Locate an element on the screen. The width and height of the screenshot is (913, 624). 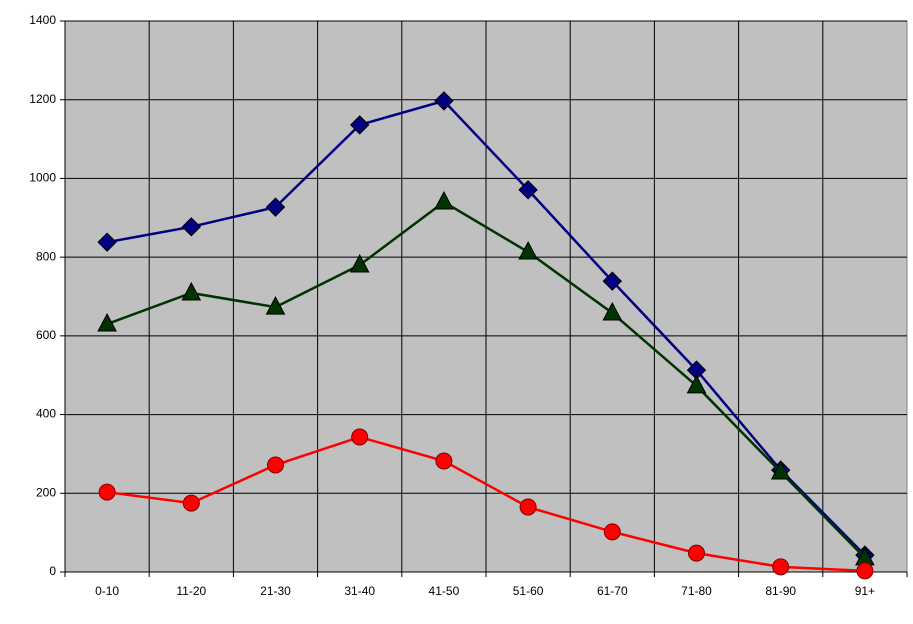
x-tick-label: 31-40 is located at coordinates (359, 591).